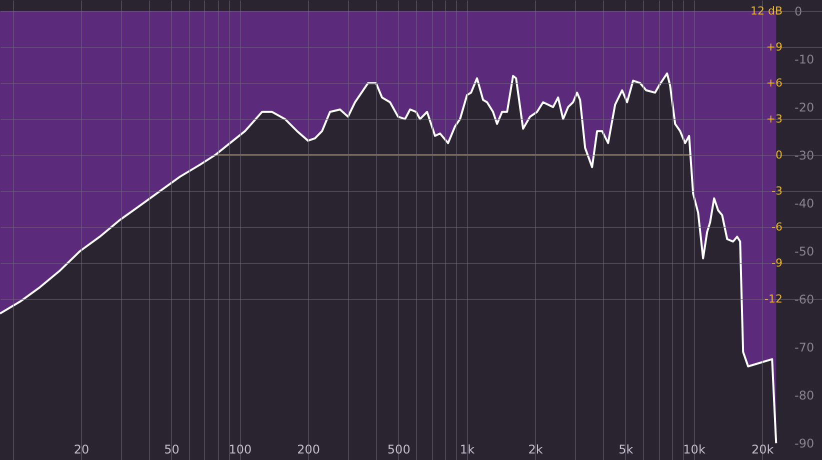 The image size is (822, 460). Describe the element at coordinates (774, 83) in the screenshot. I see `y2-tick-label: +6` at that location.